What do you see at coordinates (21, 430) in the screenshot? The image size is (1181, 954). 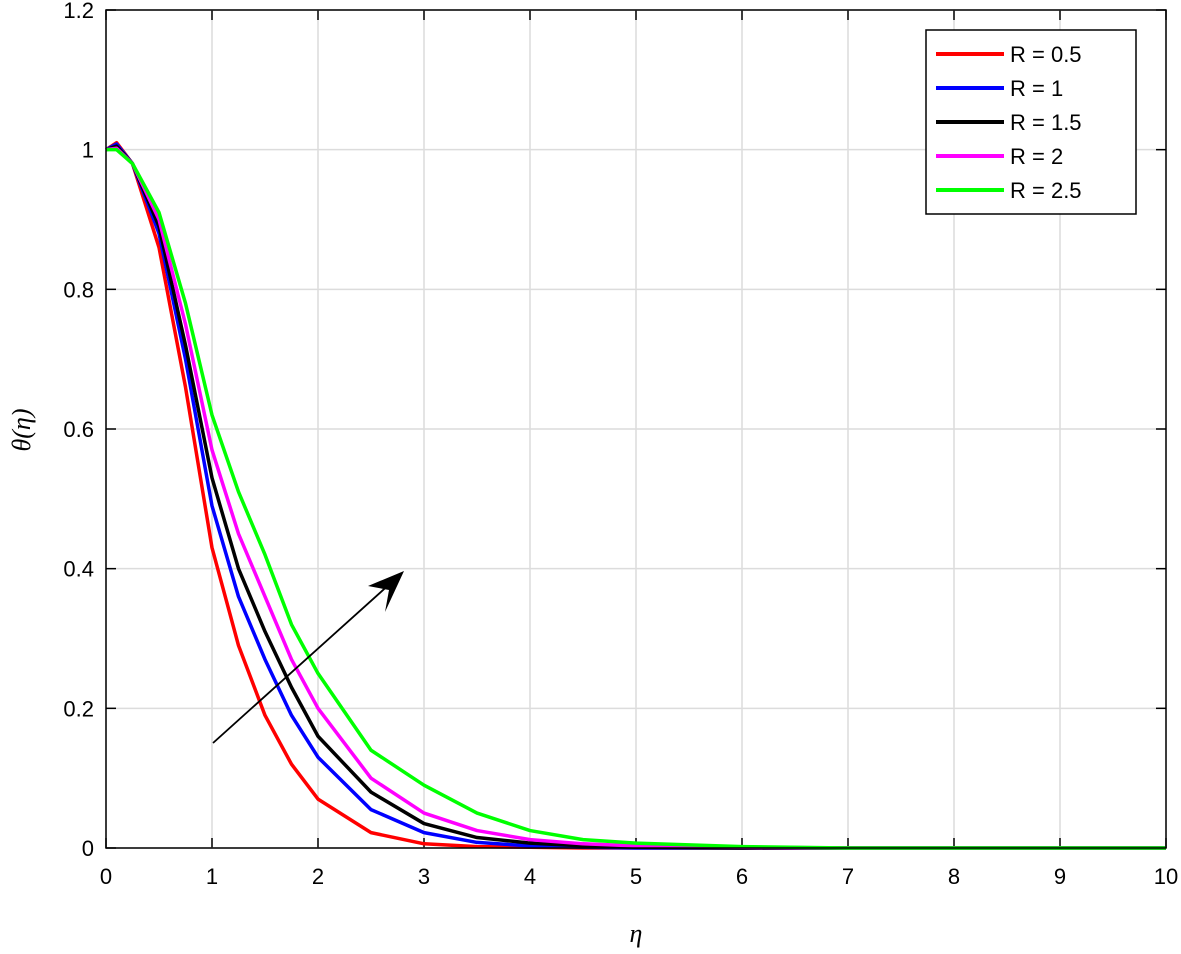 I see `y-axis-label: θ(η)` at bounding box center [21, 430].